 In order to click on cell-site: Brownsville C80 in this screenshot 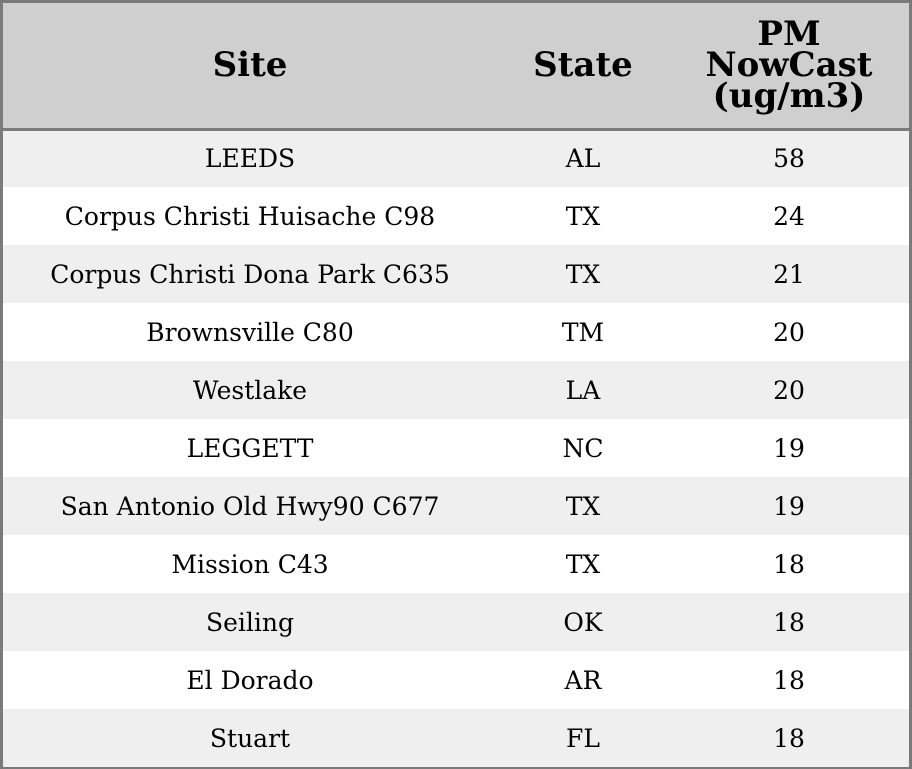, I will do `click(250, 332)`.